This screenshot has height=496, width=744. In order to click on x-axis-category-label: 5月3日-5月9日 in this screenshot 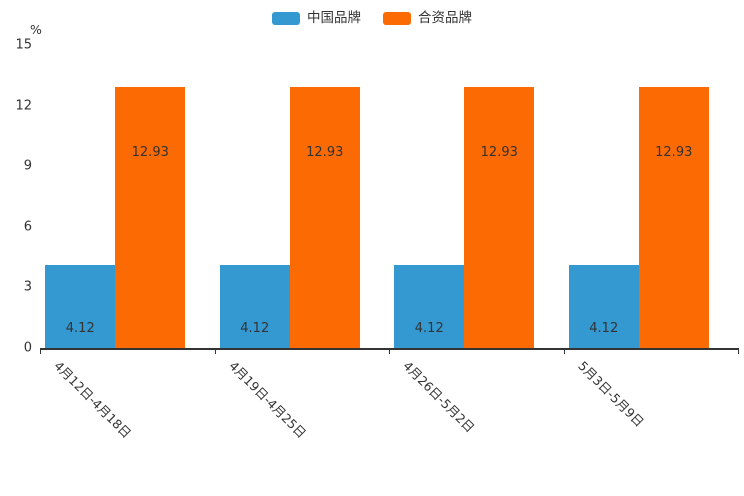, I will do `click(610, 394)`.